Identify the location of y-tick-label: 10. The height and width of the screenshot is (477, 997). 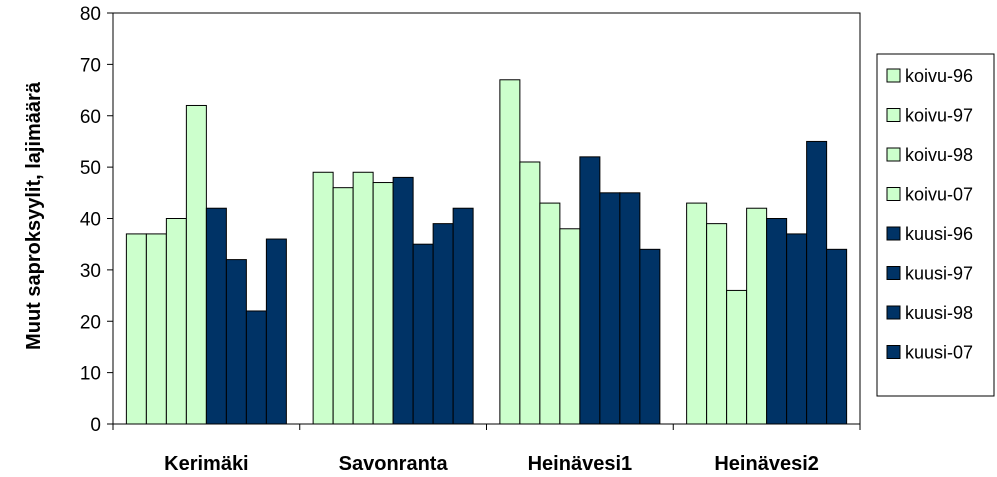
(90, 374).